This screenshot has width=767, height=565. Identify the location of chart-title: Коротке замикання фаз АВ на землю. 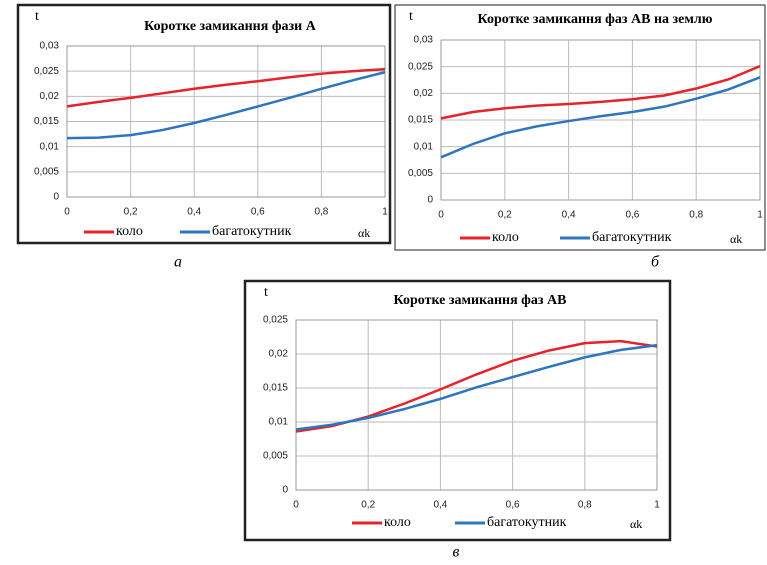
(595, 19).